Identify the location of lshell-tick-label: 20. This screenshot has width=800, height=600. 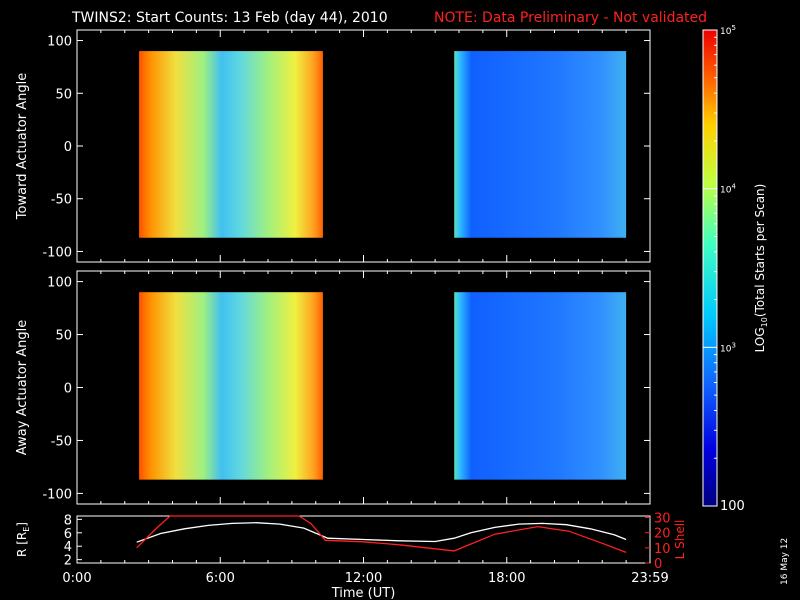
(662, 534).